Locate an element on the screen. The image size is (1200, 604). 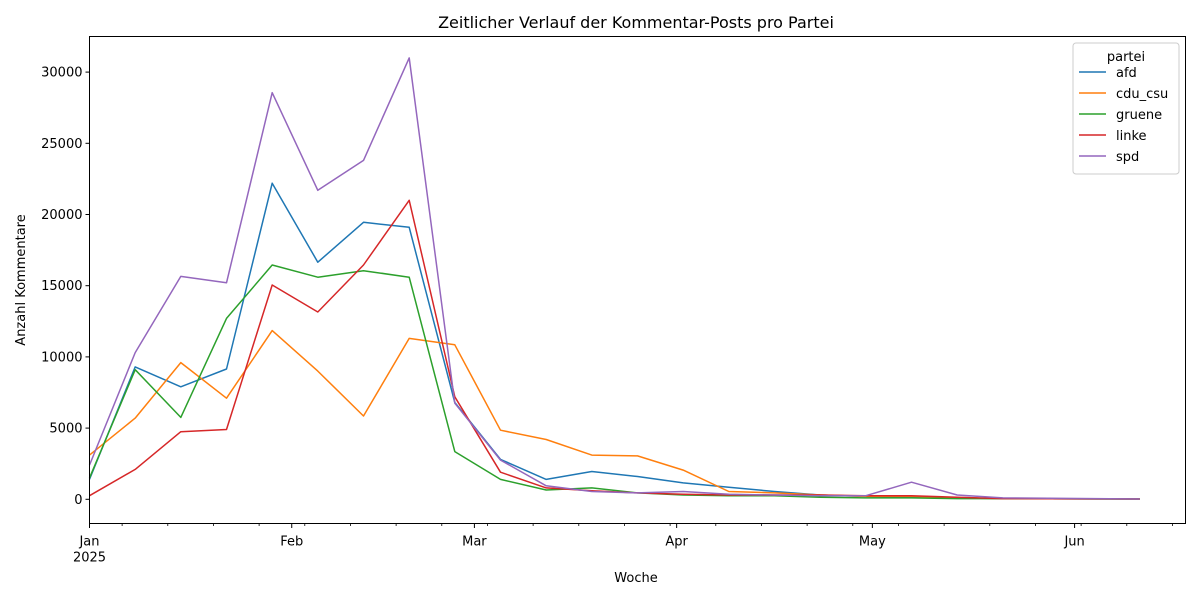
x-tick-label: Apr is located at coordinates (676, 542).